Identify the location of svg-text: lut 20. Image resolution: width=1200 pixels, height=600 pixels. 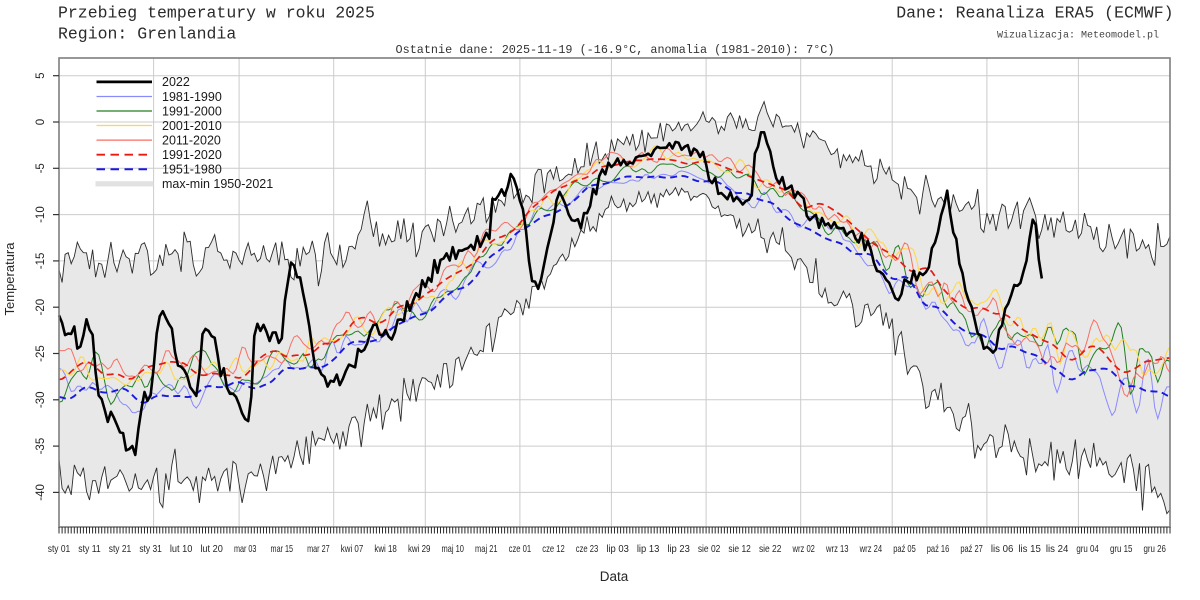
(211, 549).